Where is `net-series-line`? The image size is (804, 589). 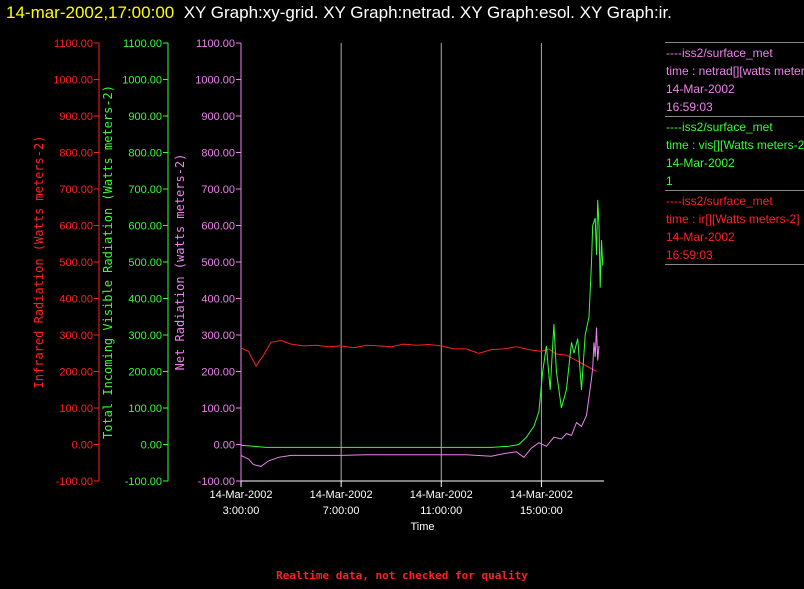 net-series-line is located at coordinates (420, 397).